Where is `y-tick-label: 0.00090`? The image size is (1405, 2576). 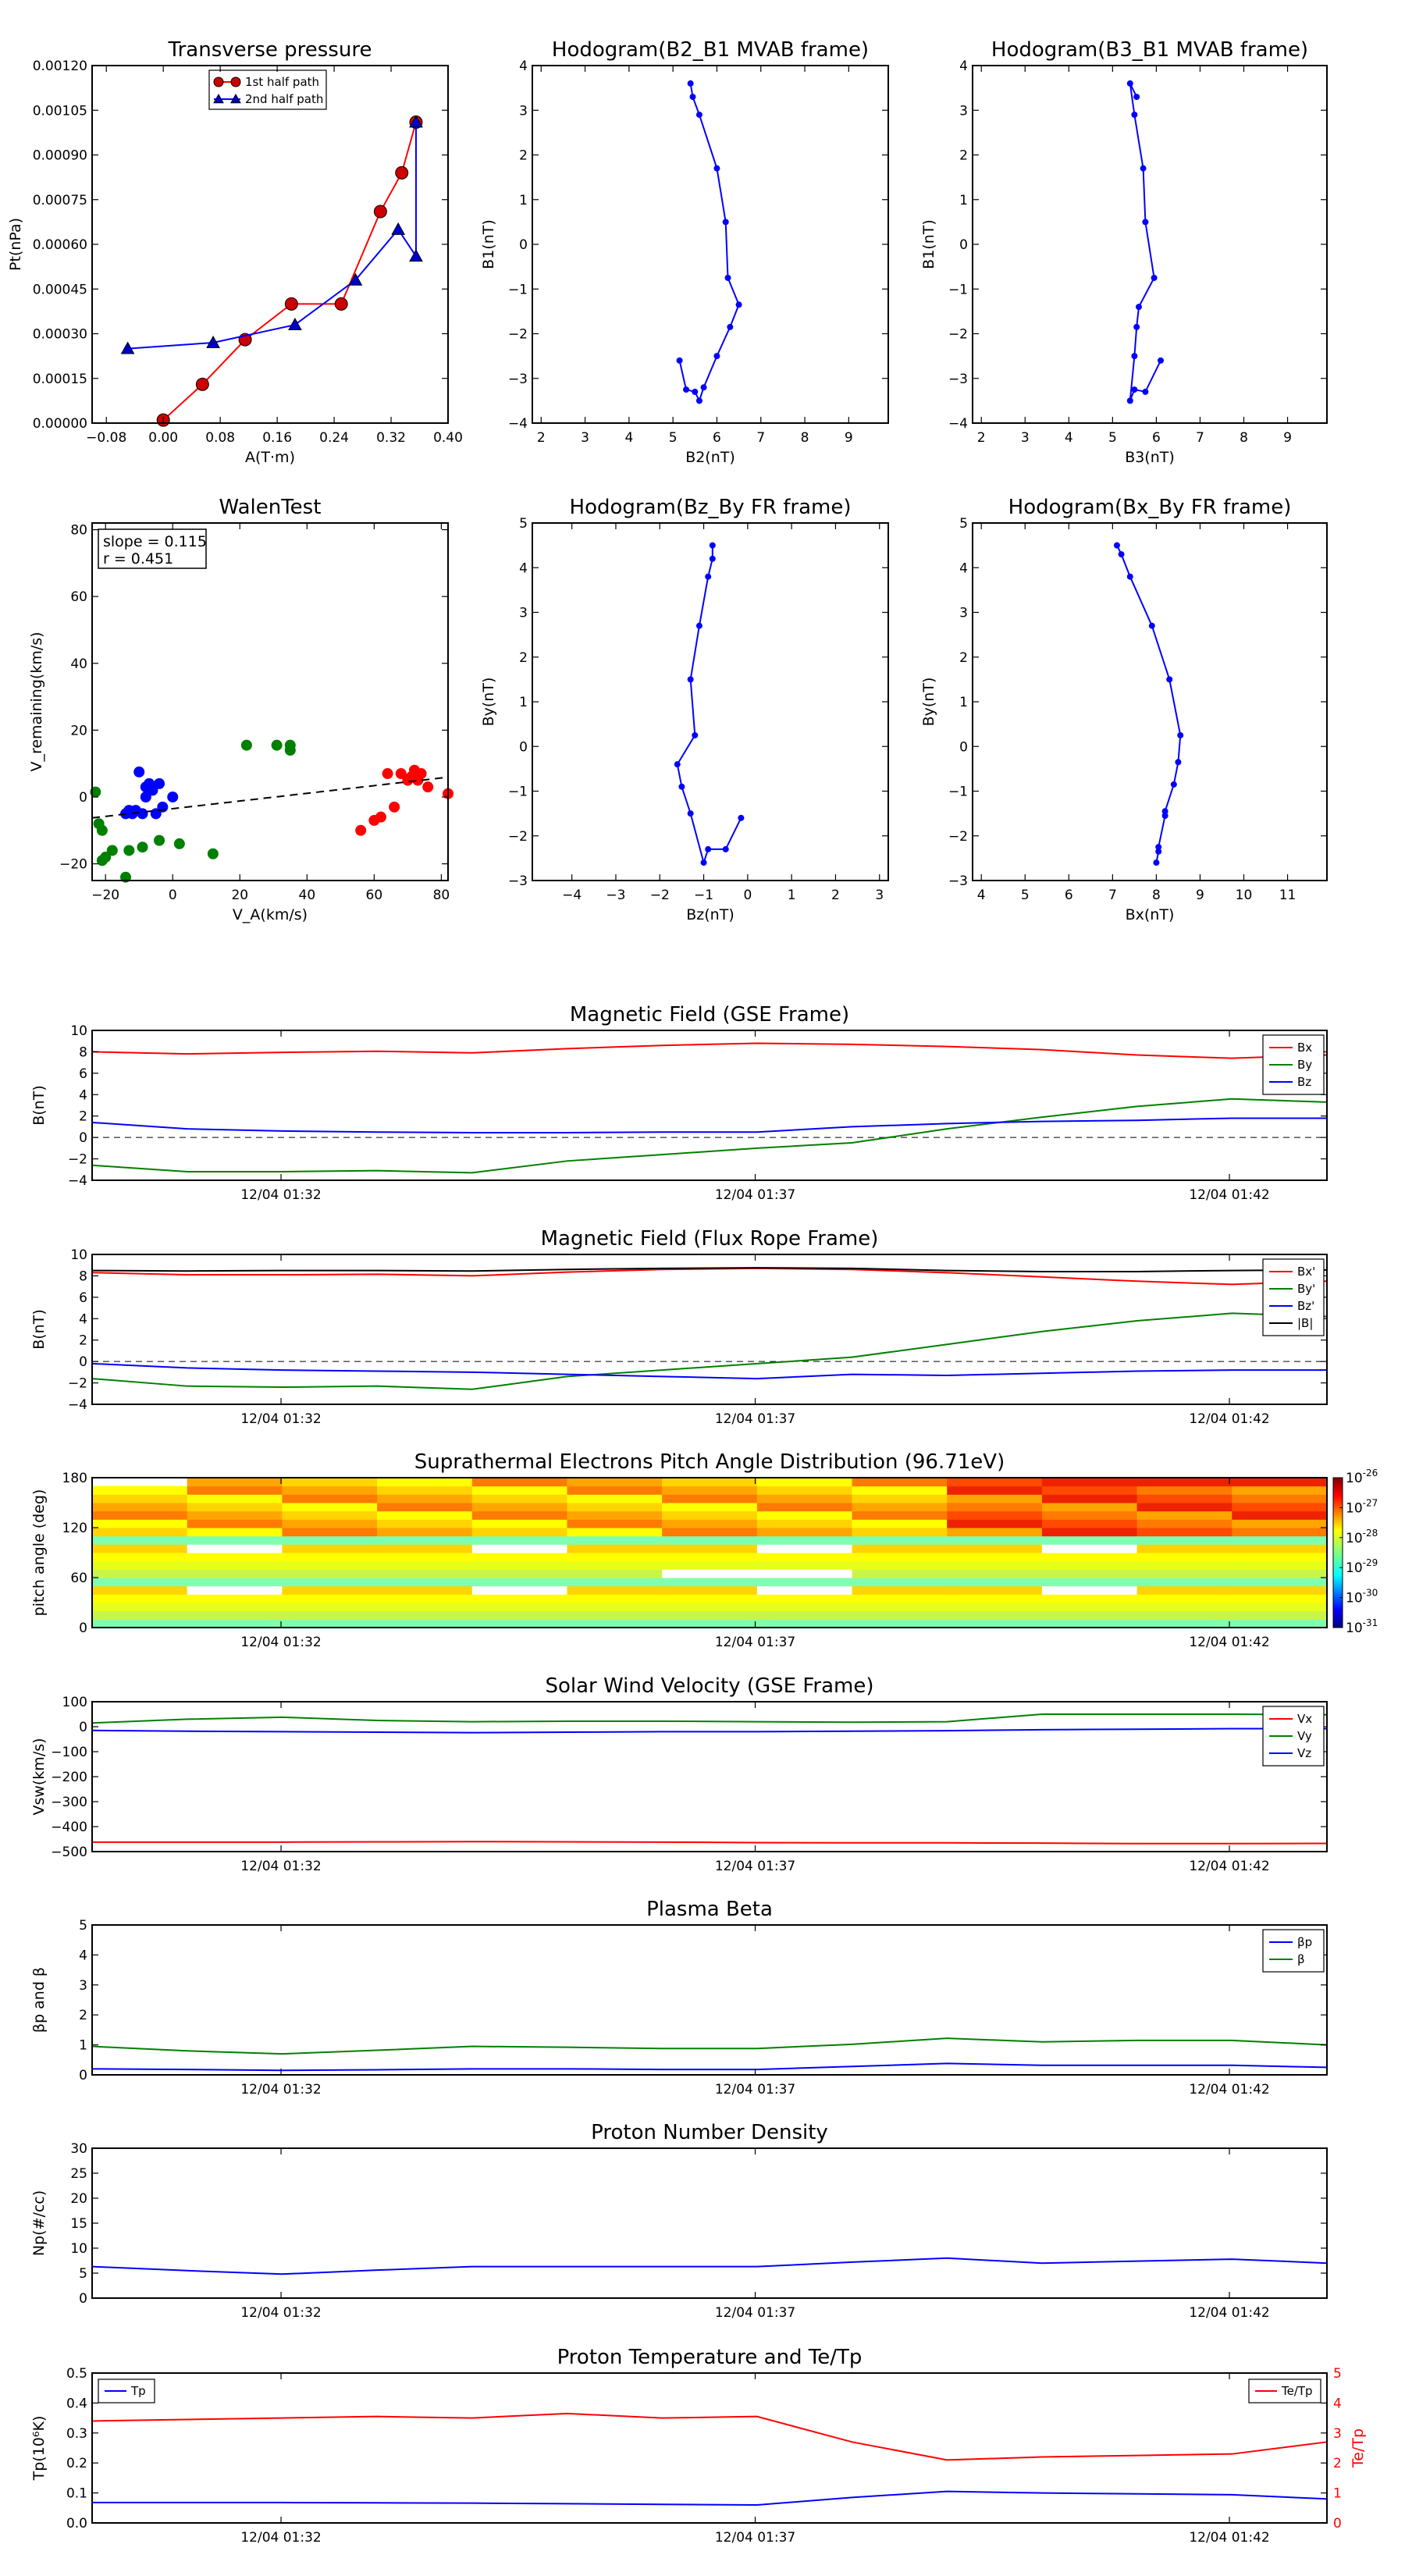
y-tick-label: 0.00090 is located at coordinates (60, 156).